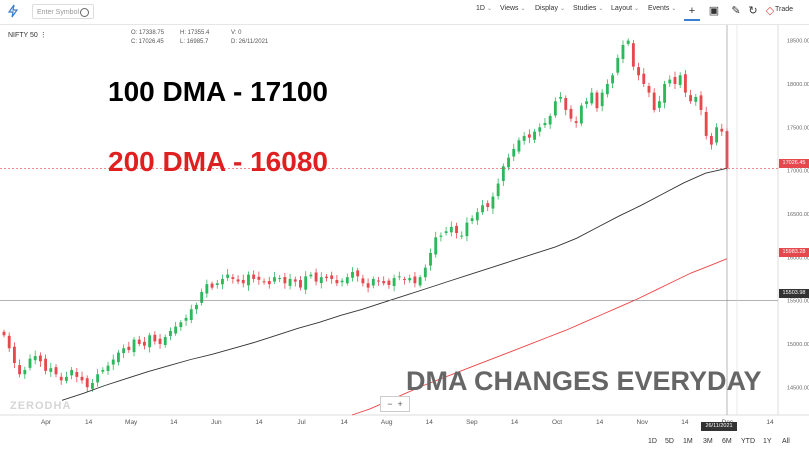  What do you see at coordinates (395, 404) in the screenshot?
I see `zoom-controls: − +` at bounding box center [395, 404].